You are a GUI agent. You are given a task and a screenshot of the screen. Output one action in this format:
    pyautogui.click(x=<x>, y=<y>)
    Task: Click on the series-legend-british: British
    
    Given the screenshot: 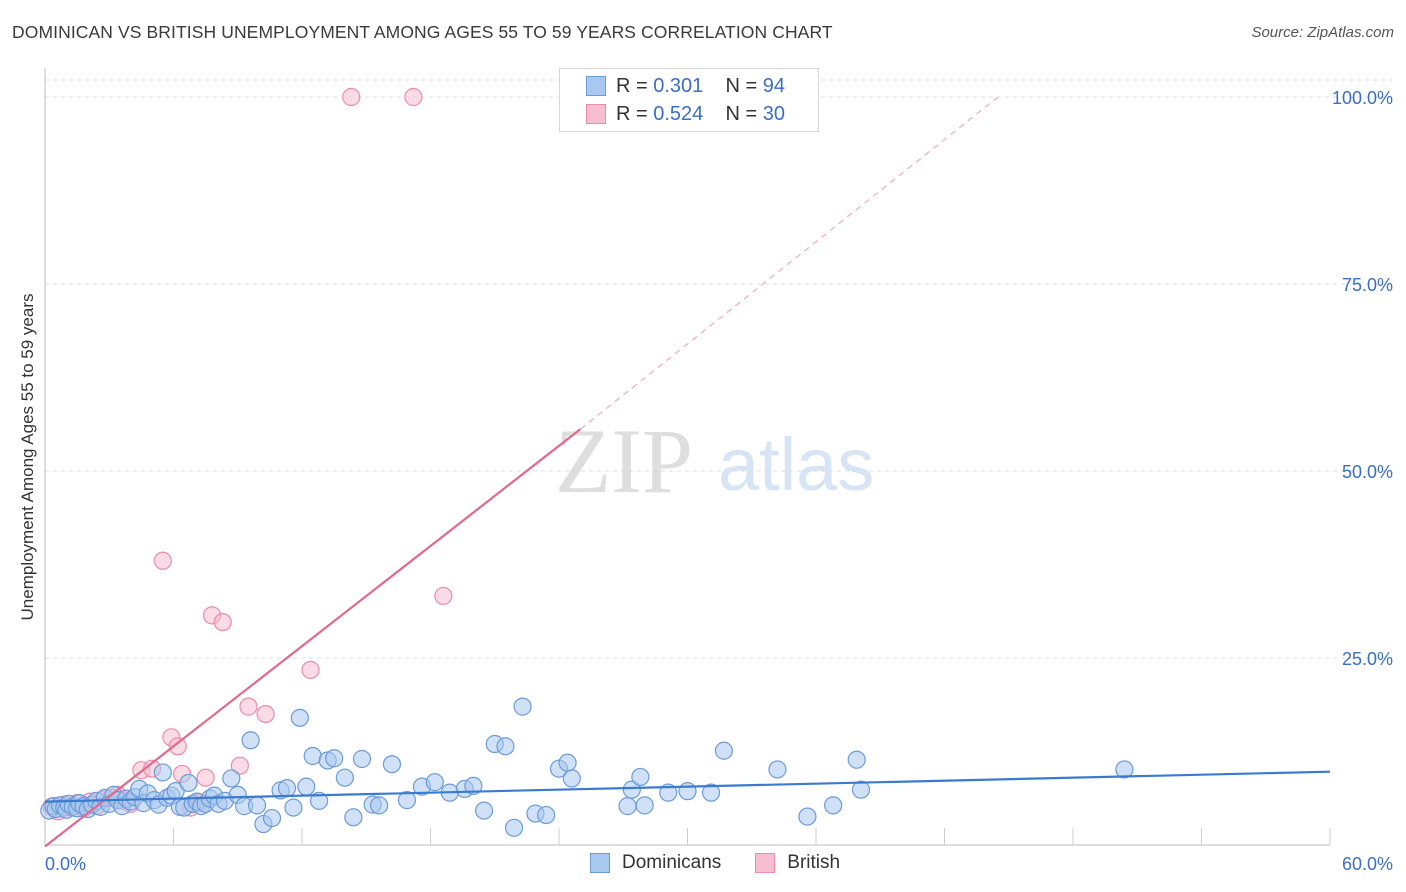 What is the action you would take?
    pyautogui.click(x=797, y=863)
    